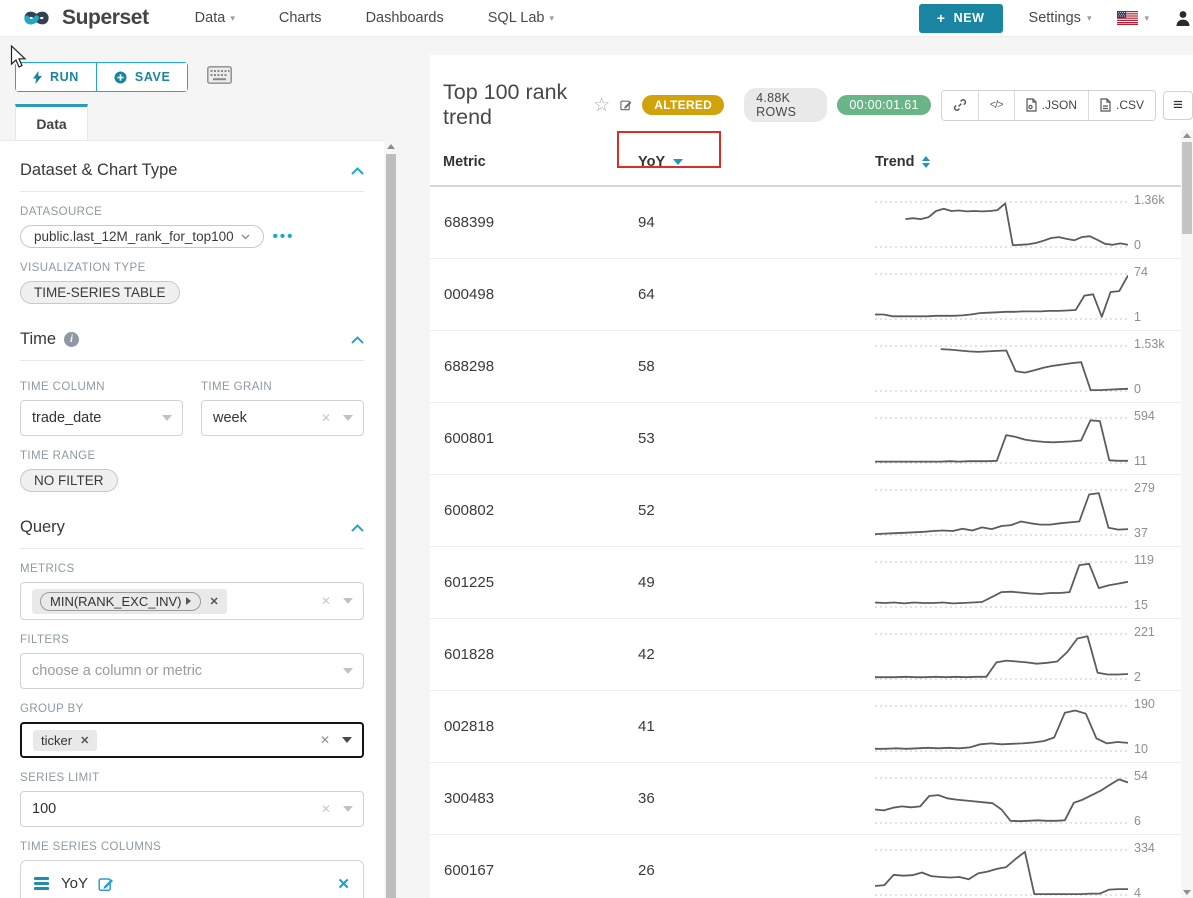  I want to click on time-column-label: TIME COLUMN, so click(62, 387).